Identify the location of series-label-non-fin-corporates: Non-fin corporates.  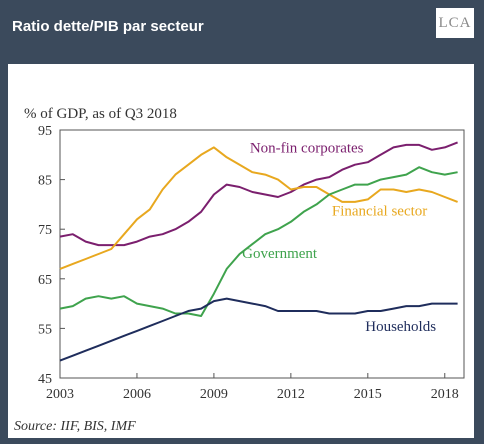
(307, 148).